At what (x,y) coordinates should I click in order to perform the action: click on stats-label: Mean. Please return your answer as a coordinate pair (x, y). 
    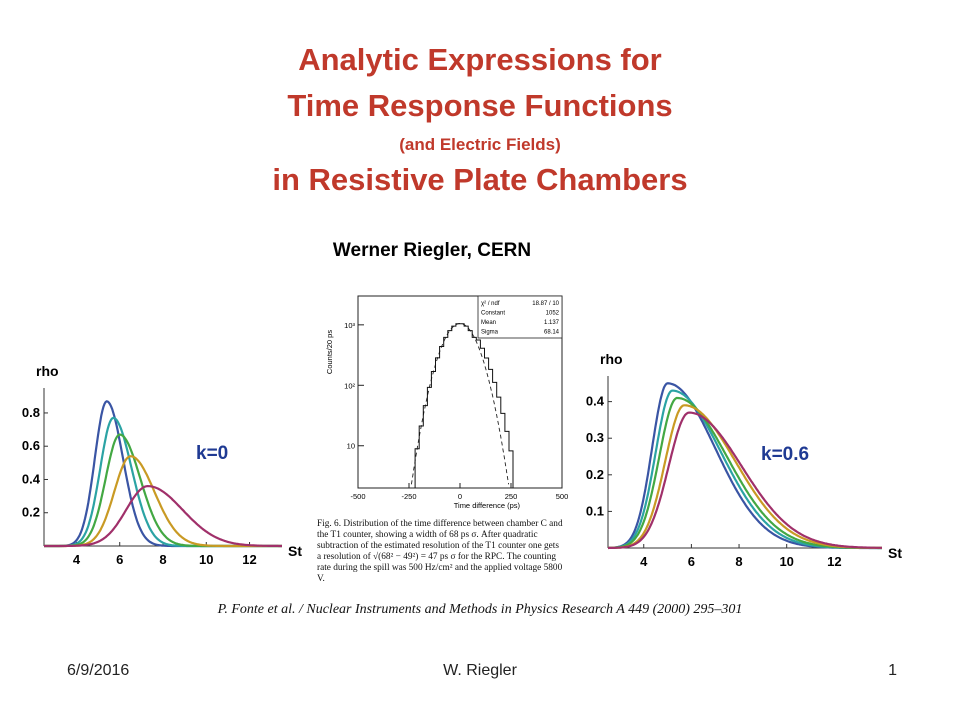
    Looking at the image, I should click on (488, 323).